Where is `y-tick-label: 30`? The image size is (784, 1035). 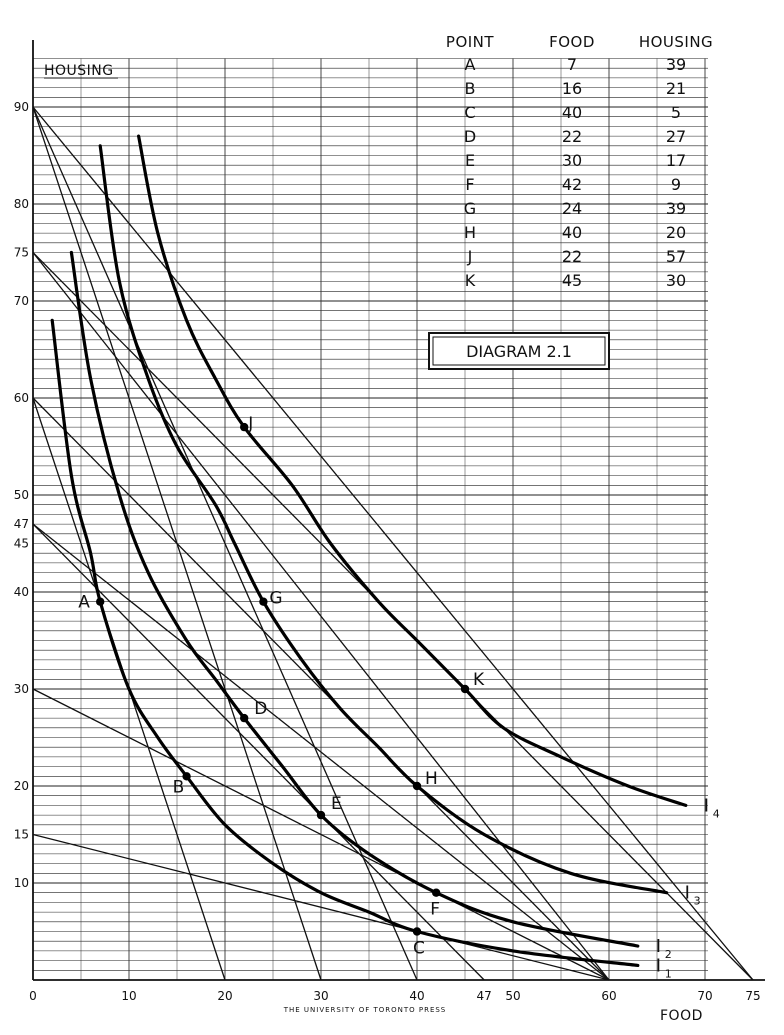 y-tick-label: 30 is located at coordinates (21, 689).